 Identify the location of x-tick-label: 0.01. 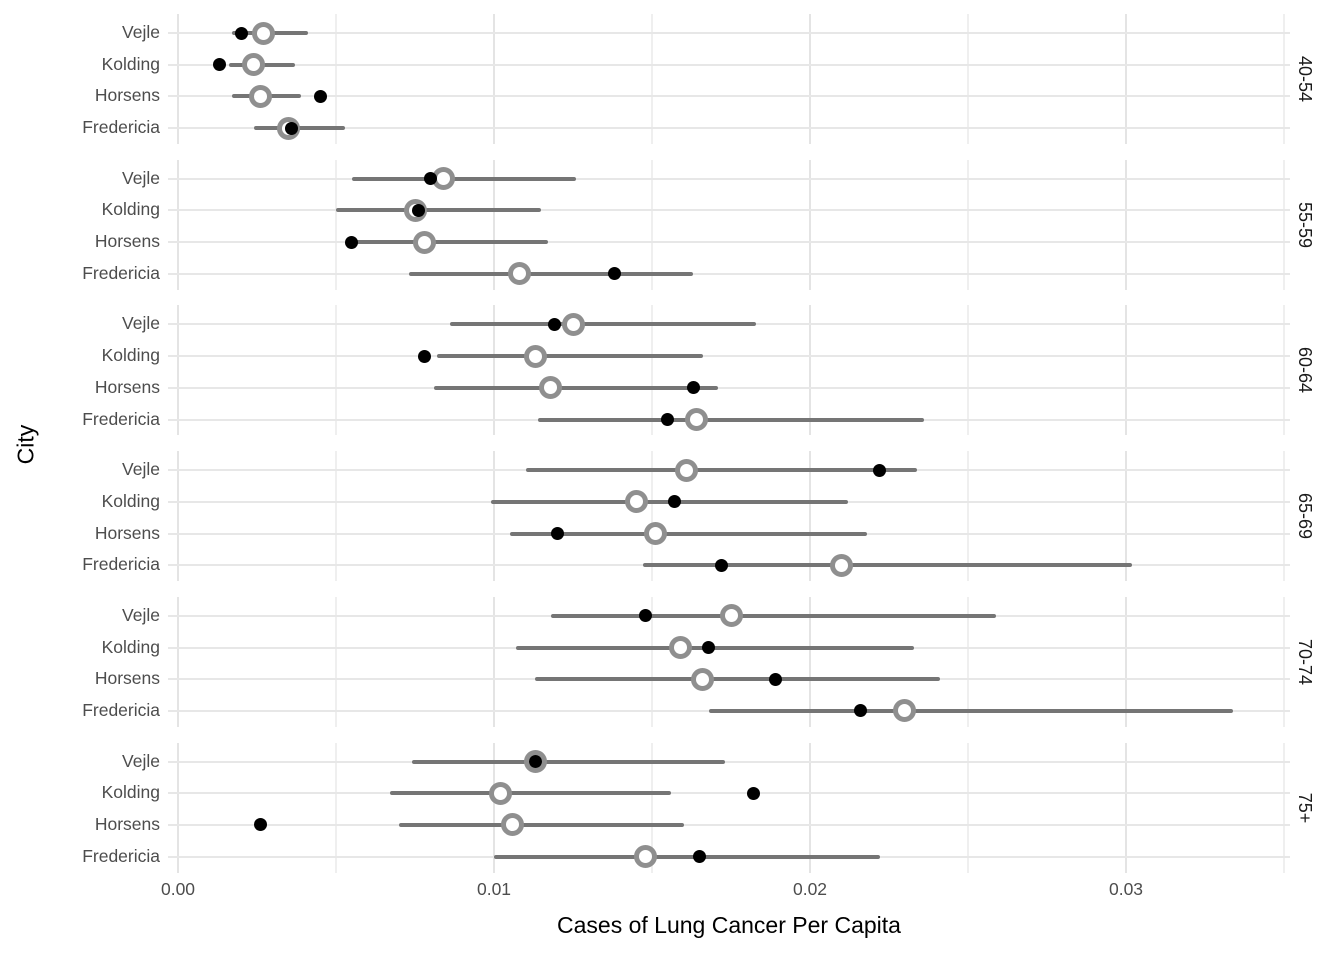
(494, 889).